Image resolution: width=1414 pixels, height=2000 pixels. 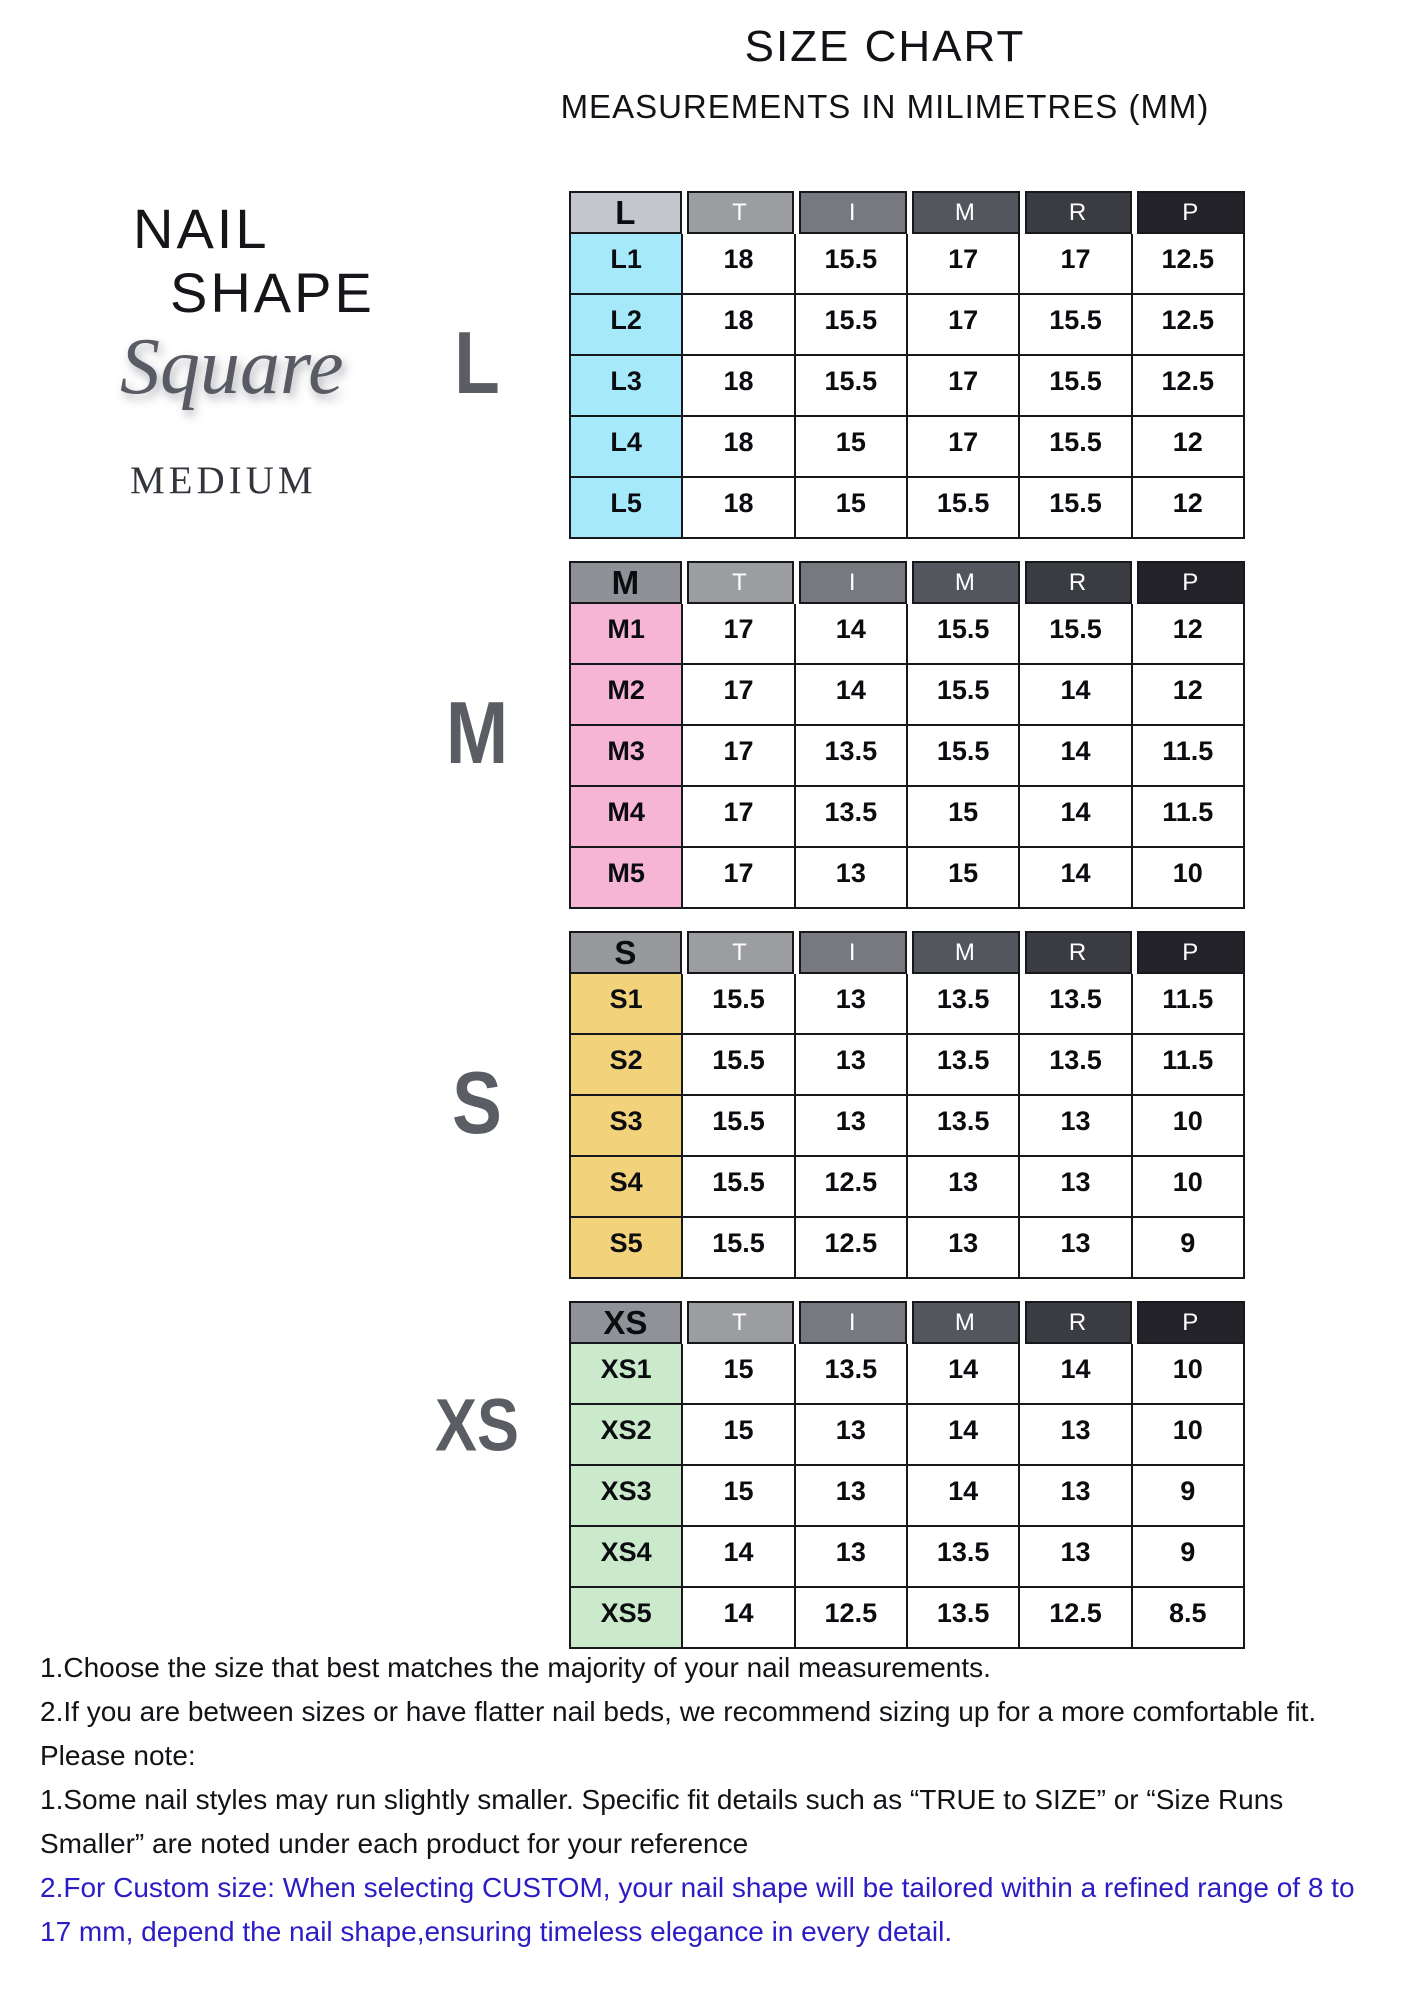 I want to click on group-header-label: S, so click(x=625, y=952).